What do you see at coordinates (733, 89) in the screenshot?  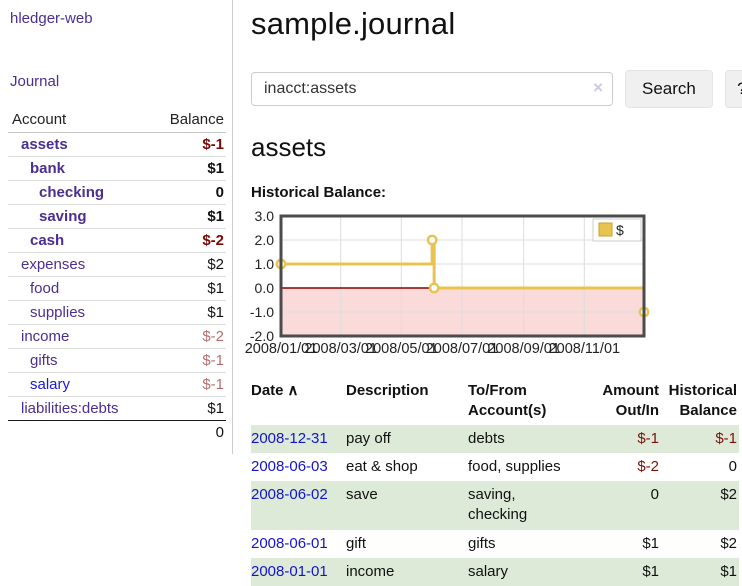 I see `help-button: ?` at bounding box center [733, 89].